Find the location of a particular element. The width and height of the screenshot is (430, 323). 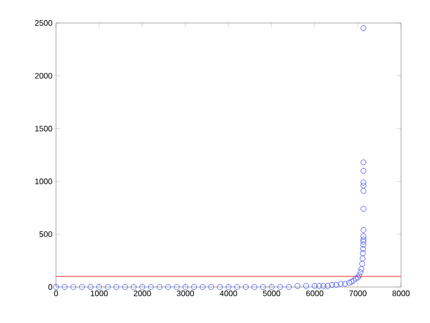

y-tick-label: 2000 is located at coordinates (43, 75).